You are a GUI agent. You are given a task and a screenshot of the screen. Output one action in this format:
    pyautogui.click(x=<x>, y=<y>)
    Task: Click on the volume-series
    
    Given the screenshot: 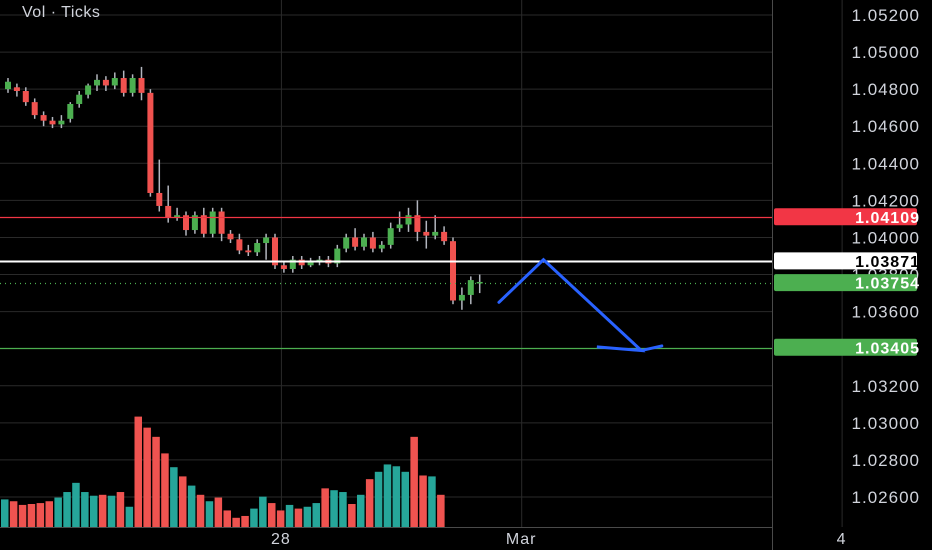 What is the action you would take?
    pyautogui.click(x=223, y=471)
    